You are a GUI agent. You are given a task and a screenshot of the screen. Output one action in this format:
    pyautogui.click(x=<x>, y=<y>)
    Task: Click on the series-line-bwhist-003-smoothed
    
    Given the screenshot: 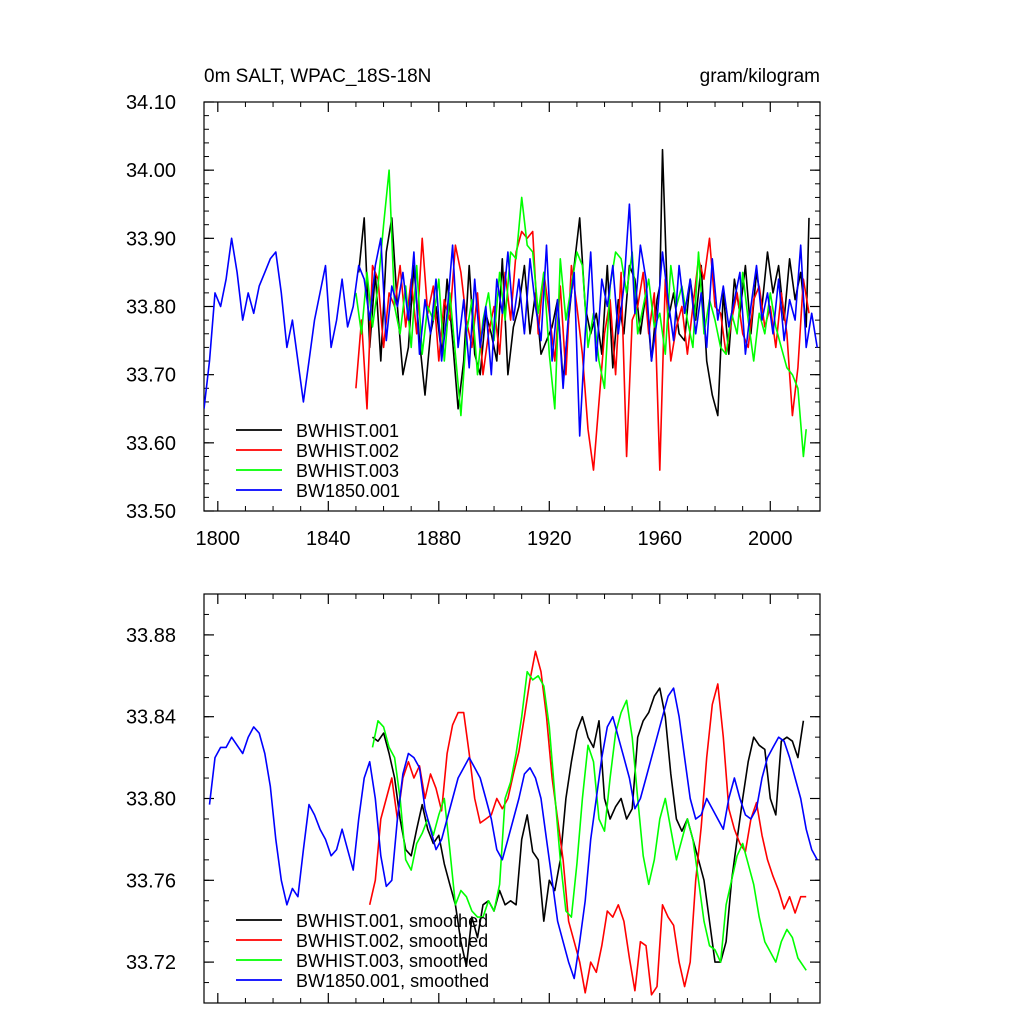 What is the action you would take?
    pyautogui.click(x=589, y=820)
    